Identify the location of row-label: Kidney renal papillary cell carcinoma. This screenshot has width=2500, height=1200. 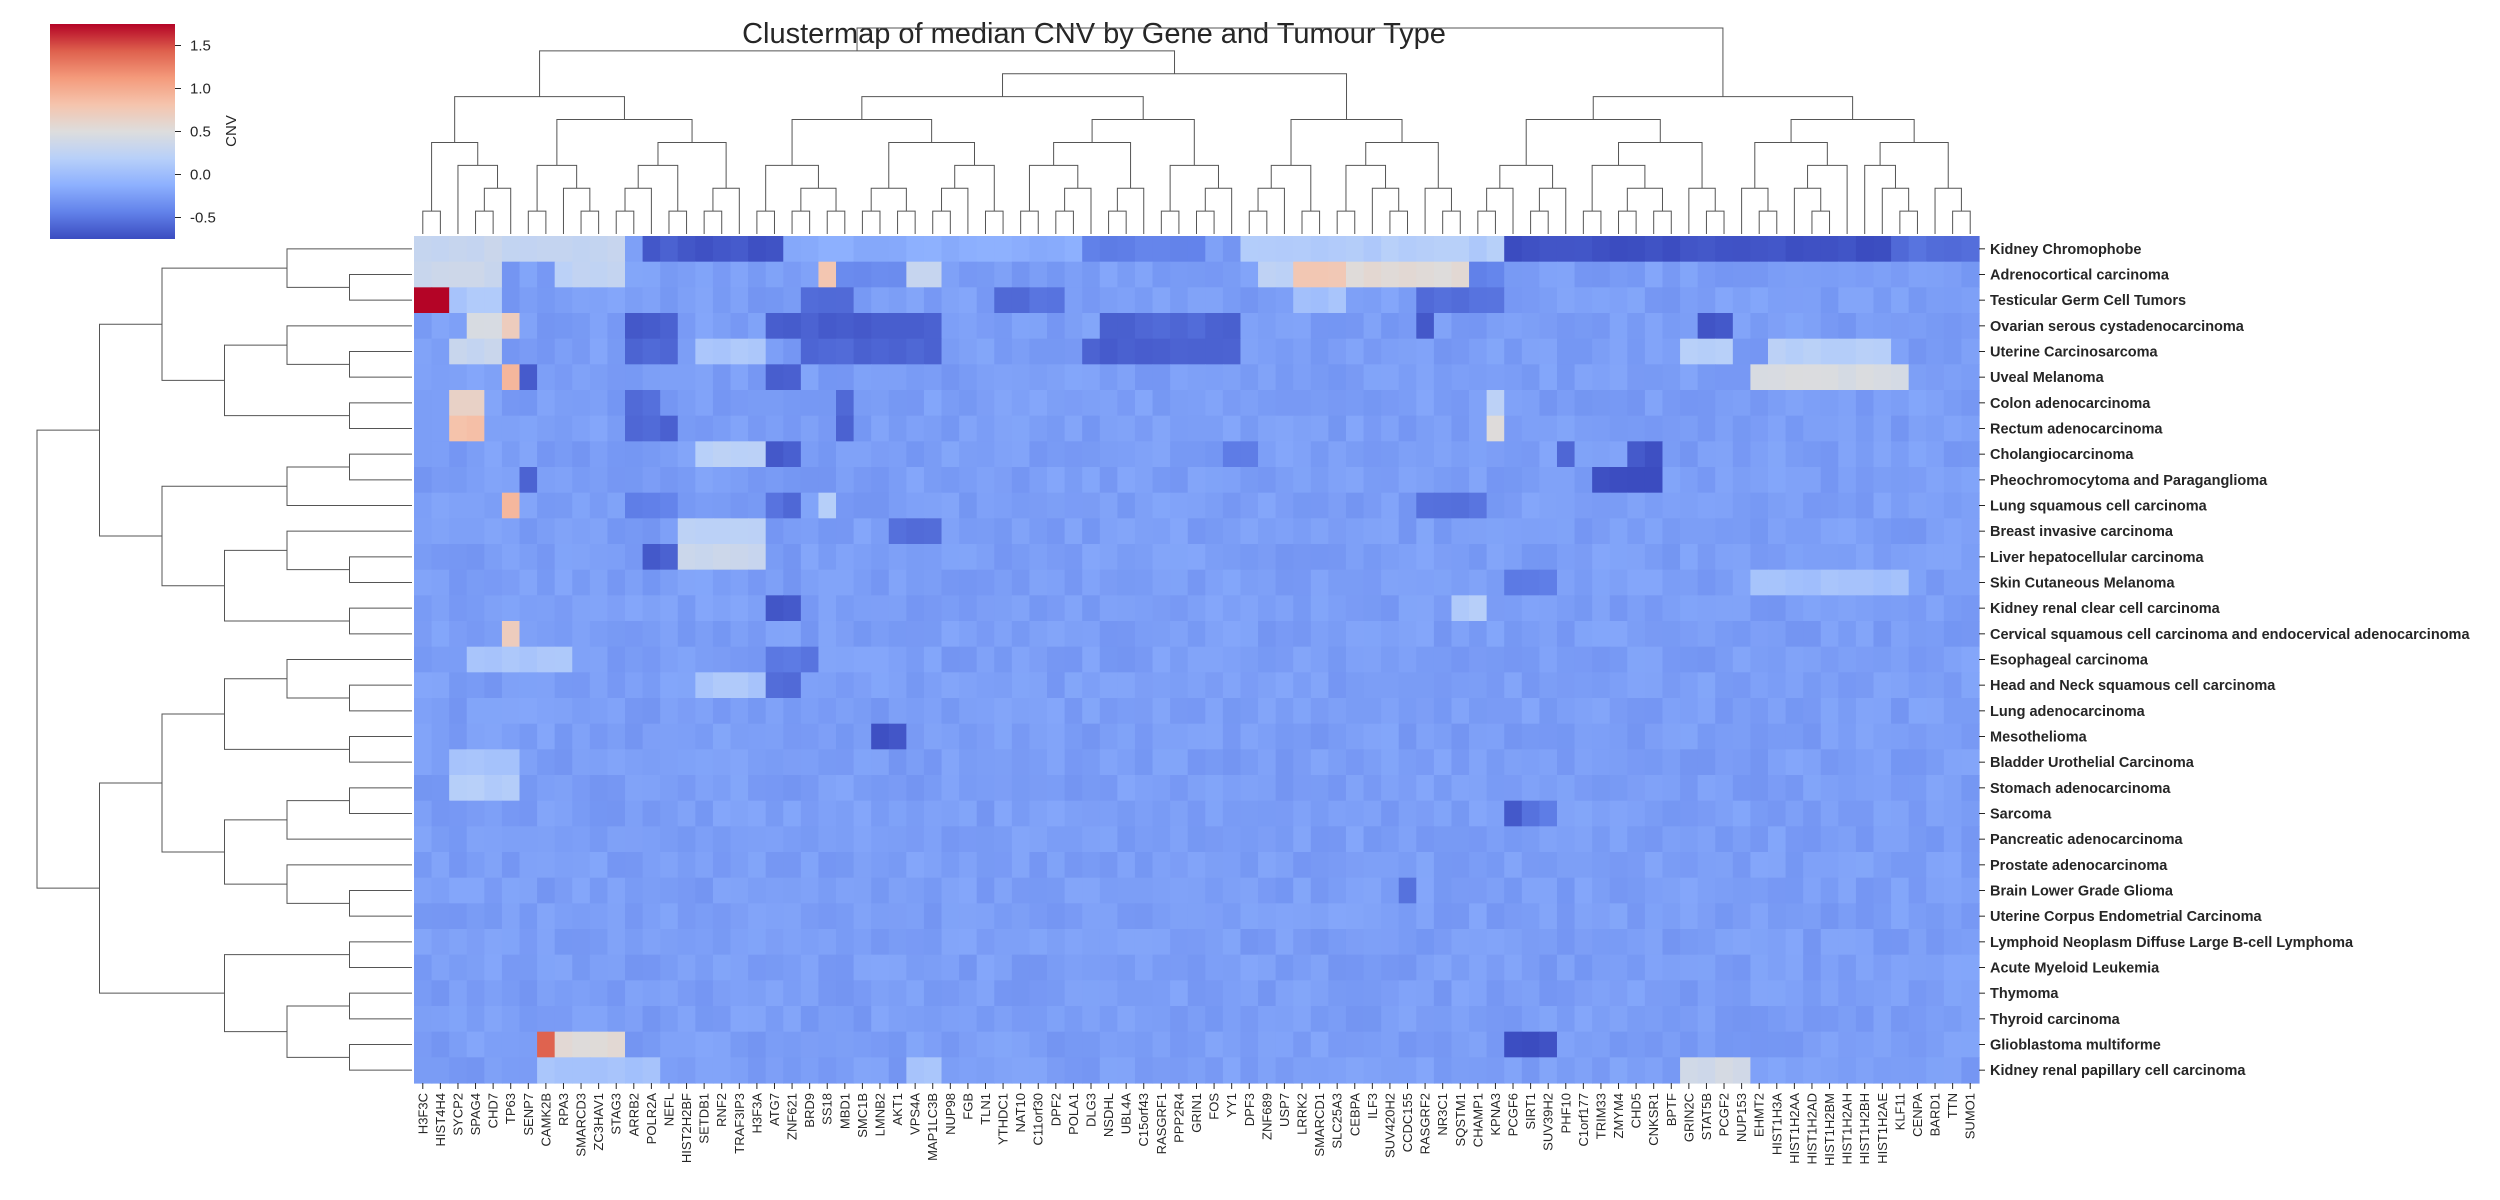
(2118, 1071).